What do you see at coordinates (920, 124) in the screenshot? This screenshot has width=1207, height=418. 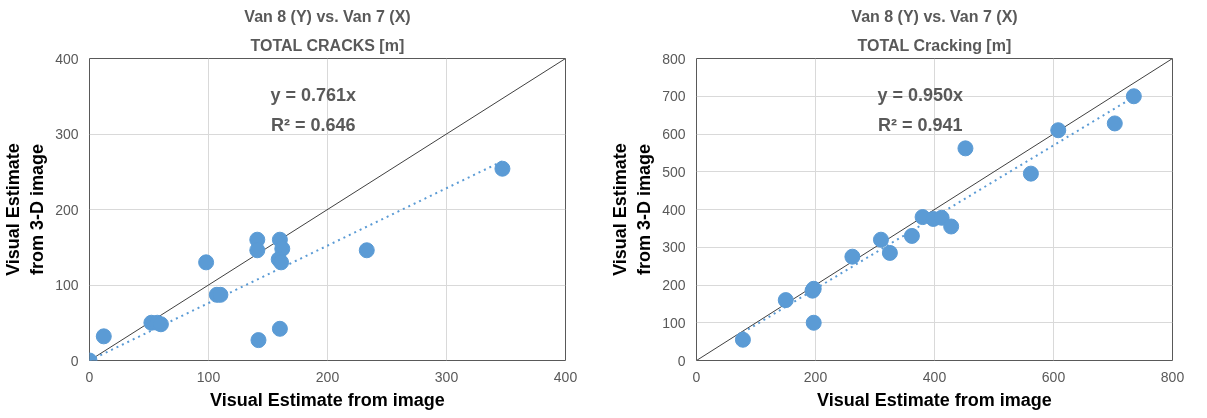 I see `annotation: R² = 0.941` at bounding box center [920, 124].